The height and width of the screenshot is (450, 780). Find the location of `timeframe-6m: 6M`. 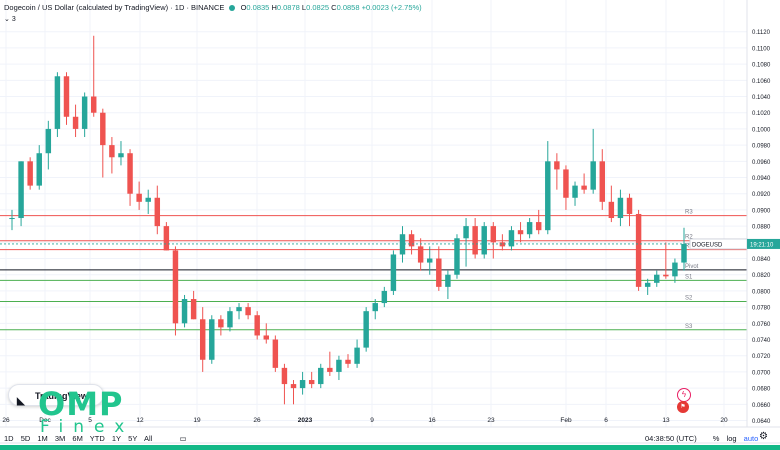

timeframe-6m: 6M is located at coordinates (77, 438).